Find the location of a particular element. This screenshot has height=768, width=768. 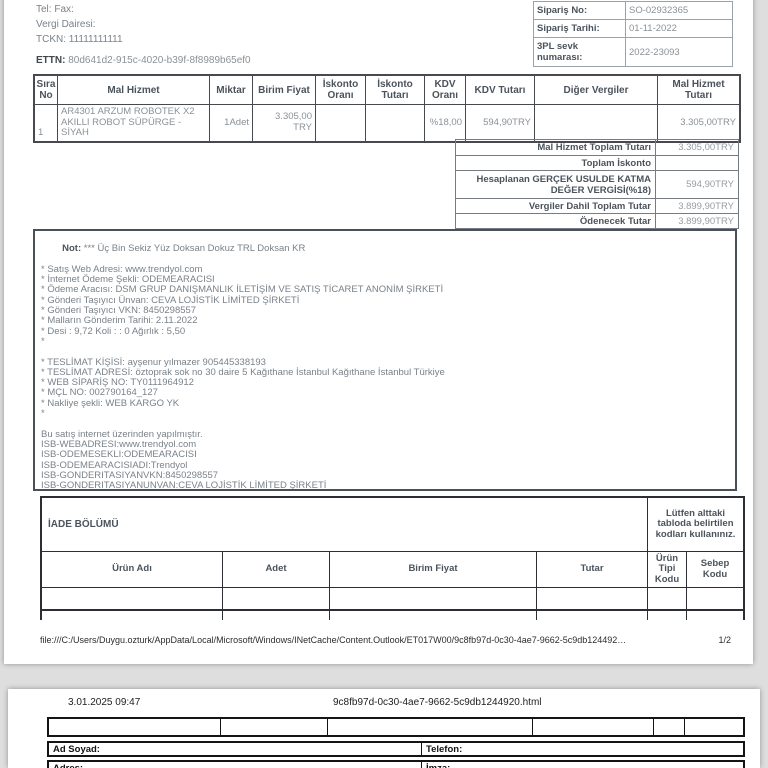

order-date-label: Sipariş Tarihi: is located at coordinates (580, 28).